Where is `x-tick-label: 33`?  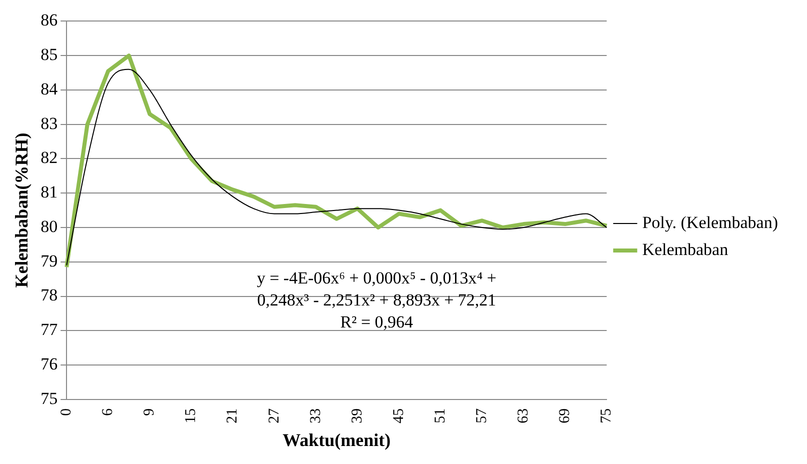 x-tick-label: 33 is located at coordinates (316, 416).